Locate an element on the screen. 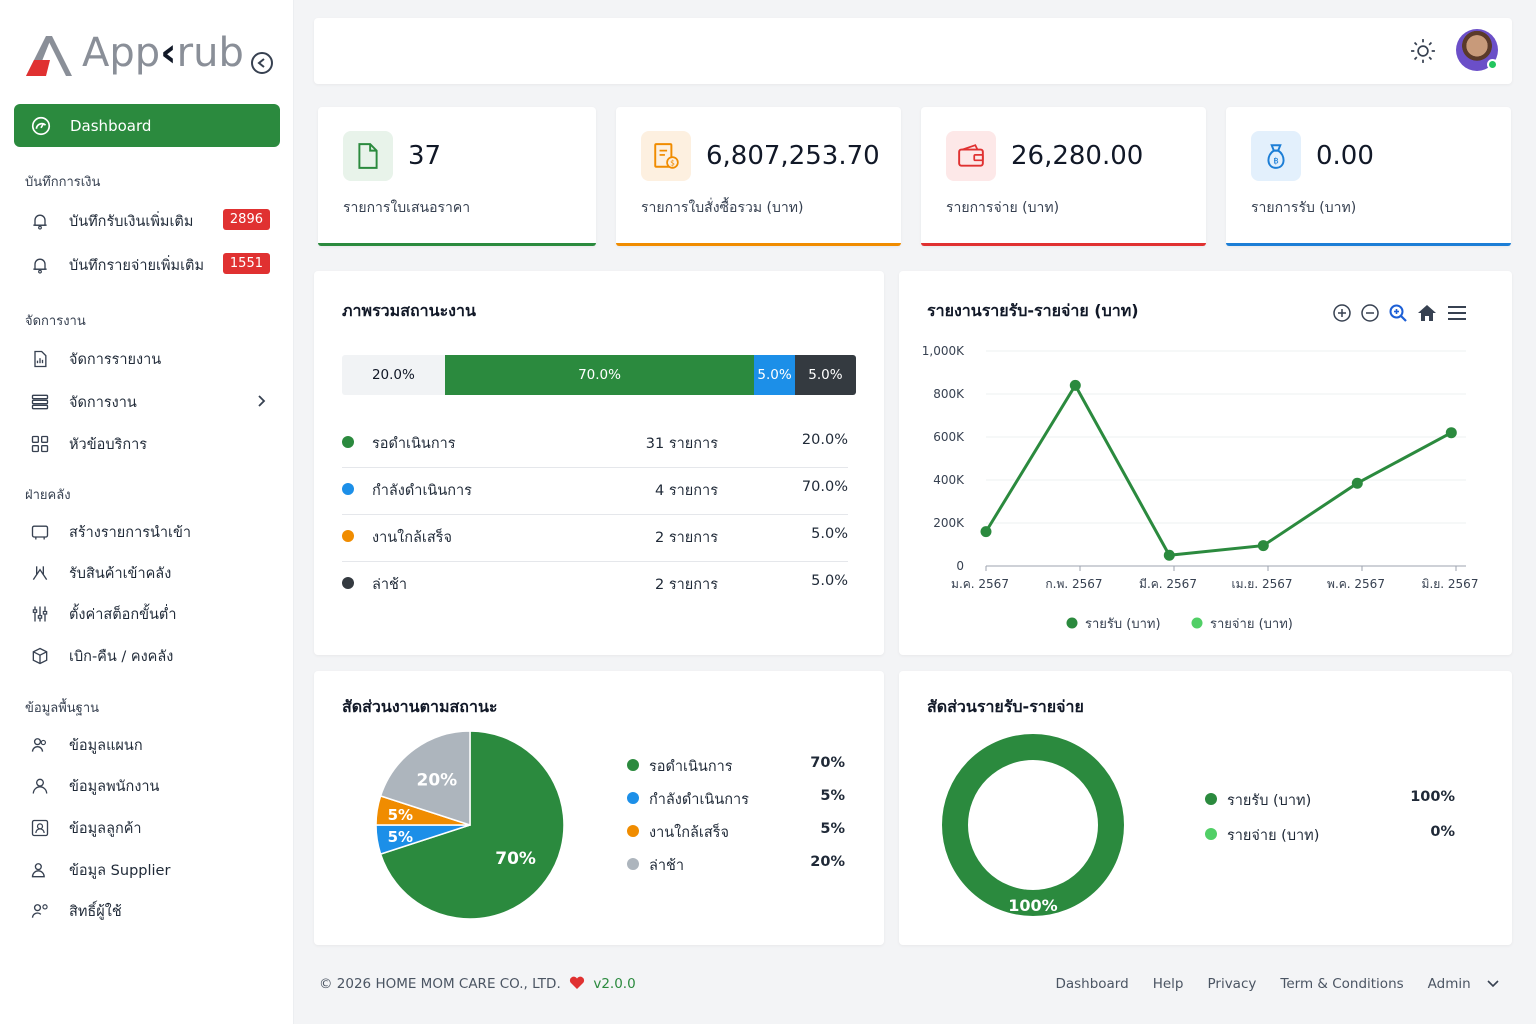  stat-icon-box: ฿ is located at coordinates (1276, 156).